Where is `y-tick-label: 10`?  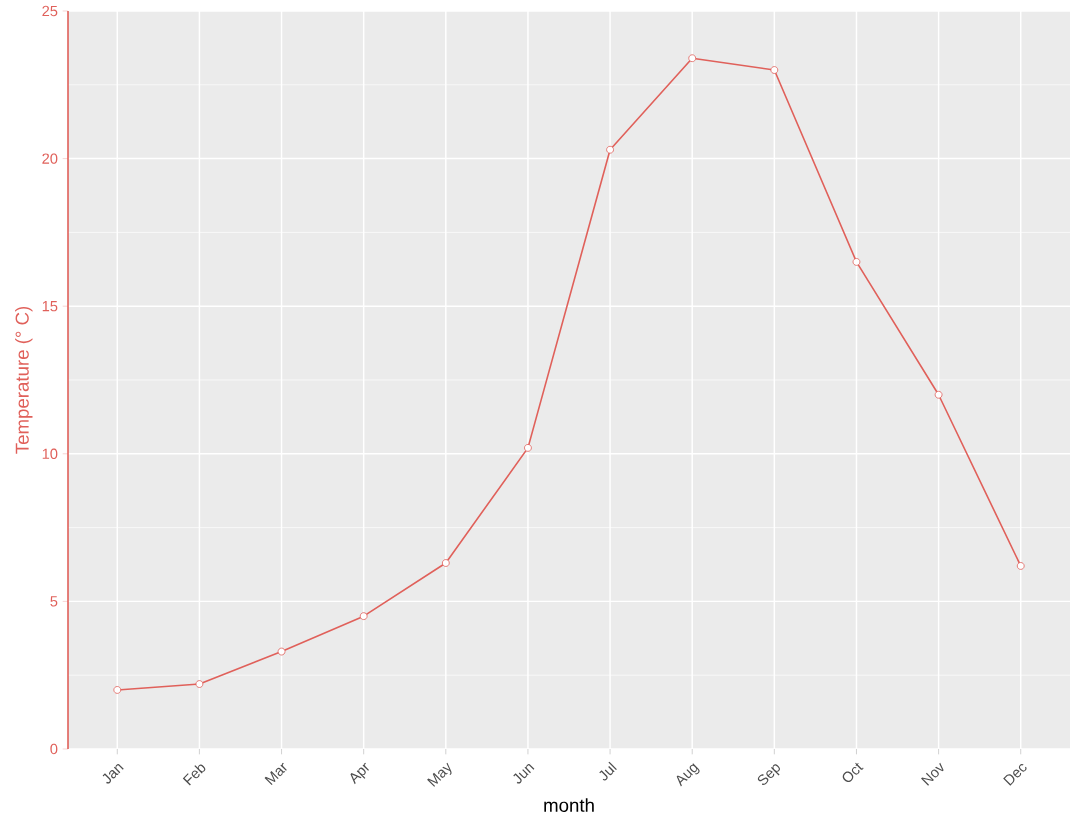 y-tick-label: 10 is located at coordinates (50, 453).